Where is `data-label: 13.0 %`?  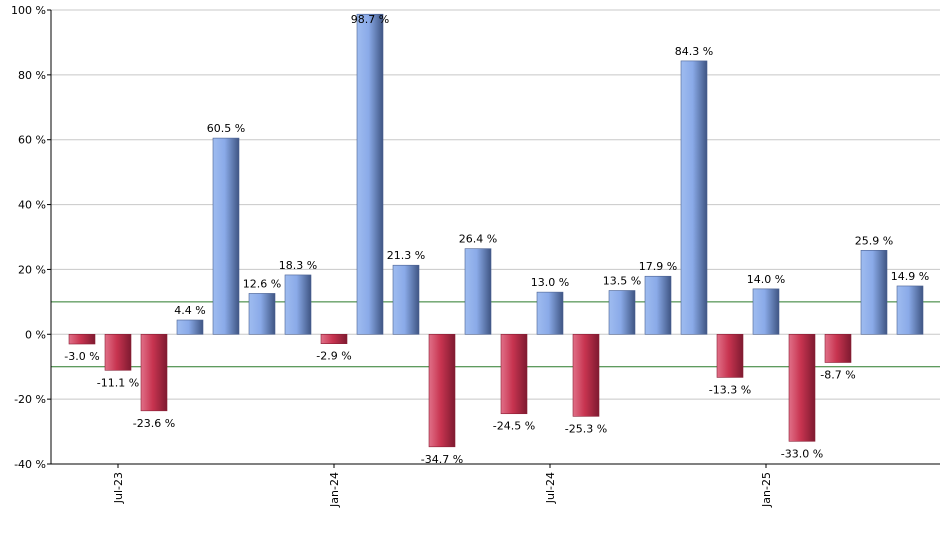 data-label: 13.0 % is located at coordinates (550, 282).